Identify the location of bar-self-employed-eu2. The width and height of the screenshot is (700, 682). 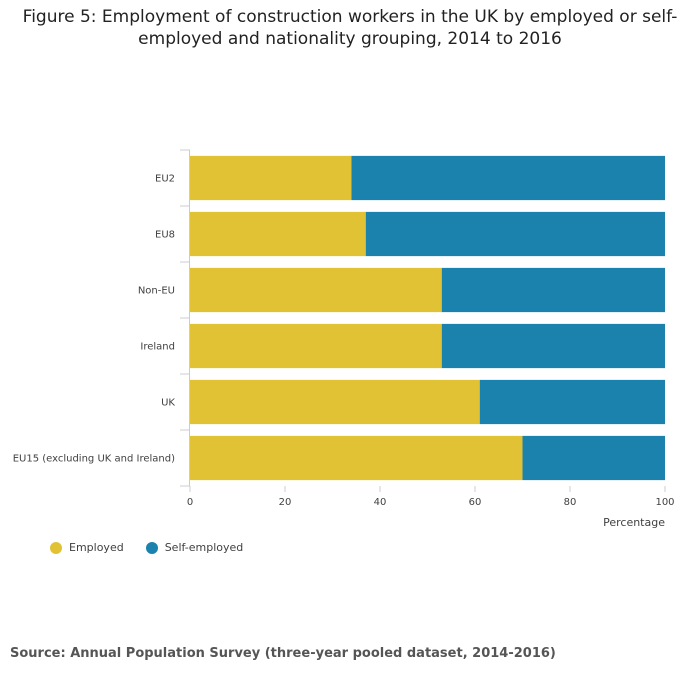
(508, 178).